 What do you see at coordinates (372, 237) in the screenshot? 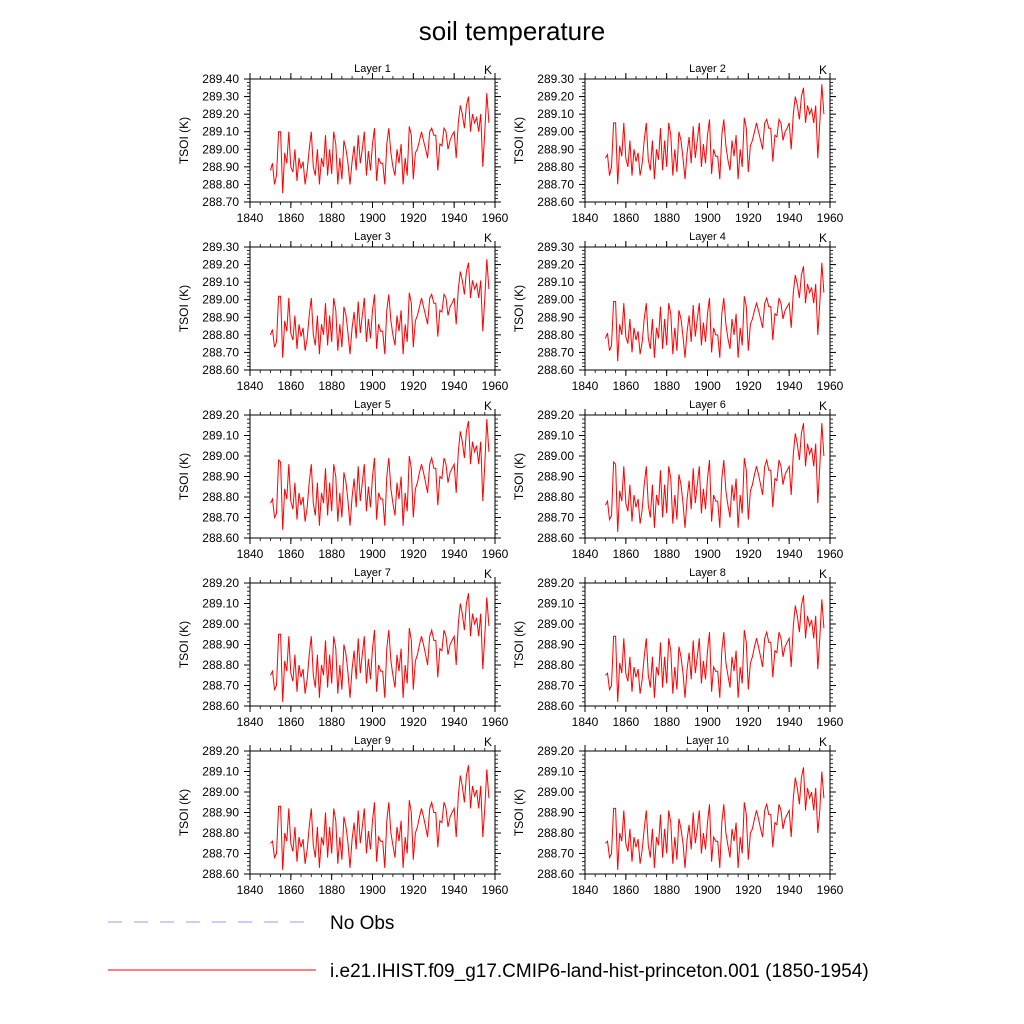
I see `panel-title: Layer 3` at bounding box center [372, 237].